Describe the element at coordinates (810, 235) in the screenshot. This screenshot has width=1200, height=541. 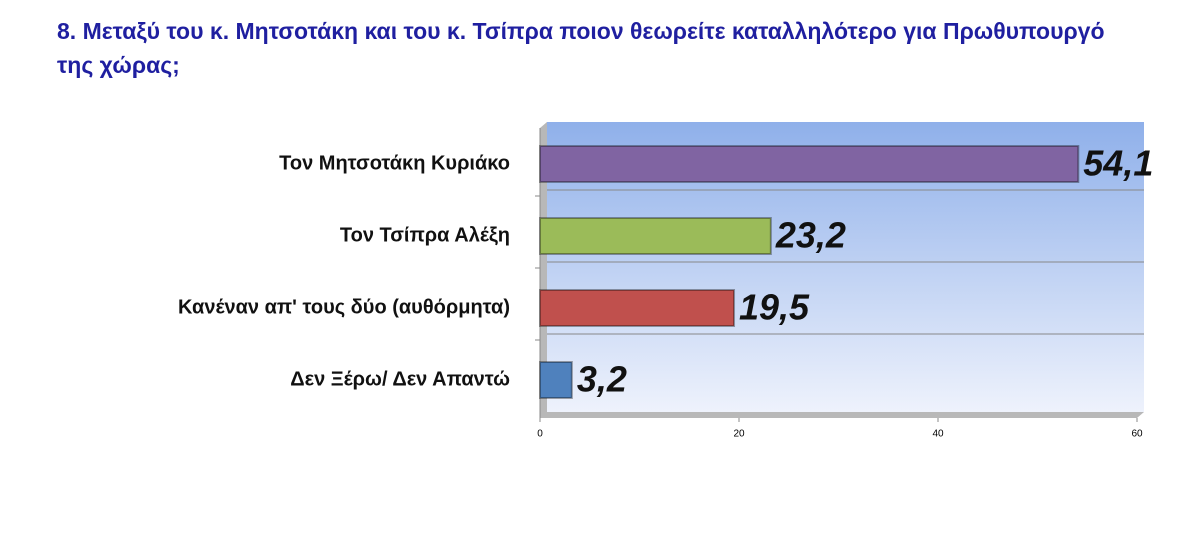
I see `value-label: 23,2` at that location.